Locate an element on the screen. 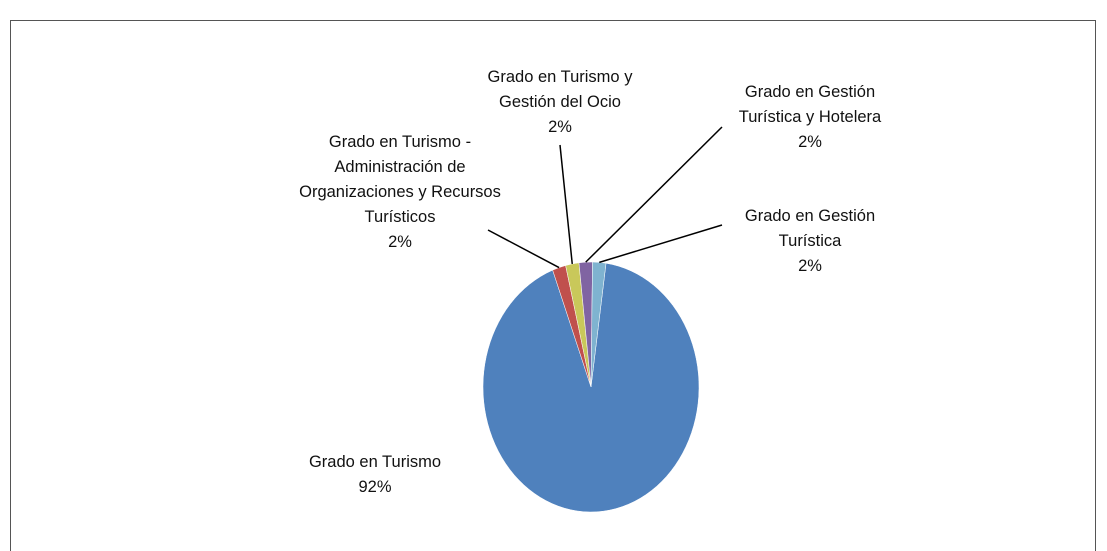 This screenshot has height=551, width=1107. slice-label: Grado en Turismo y Gestión del Ocio 2% is located at coordinates (560, 102).